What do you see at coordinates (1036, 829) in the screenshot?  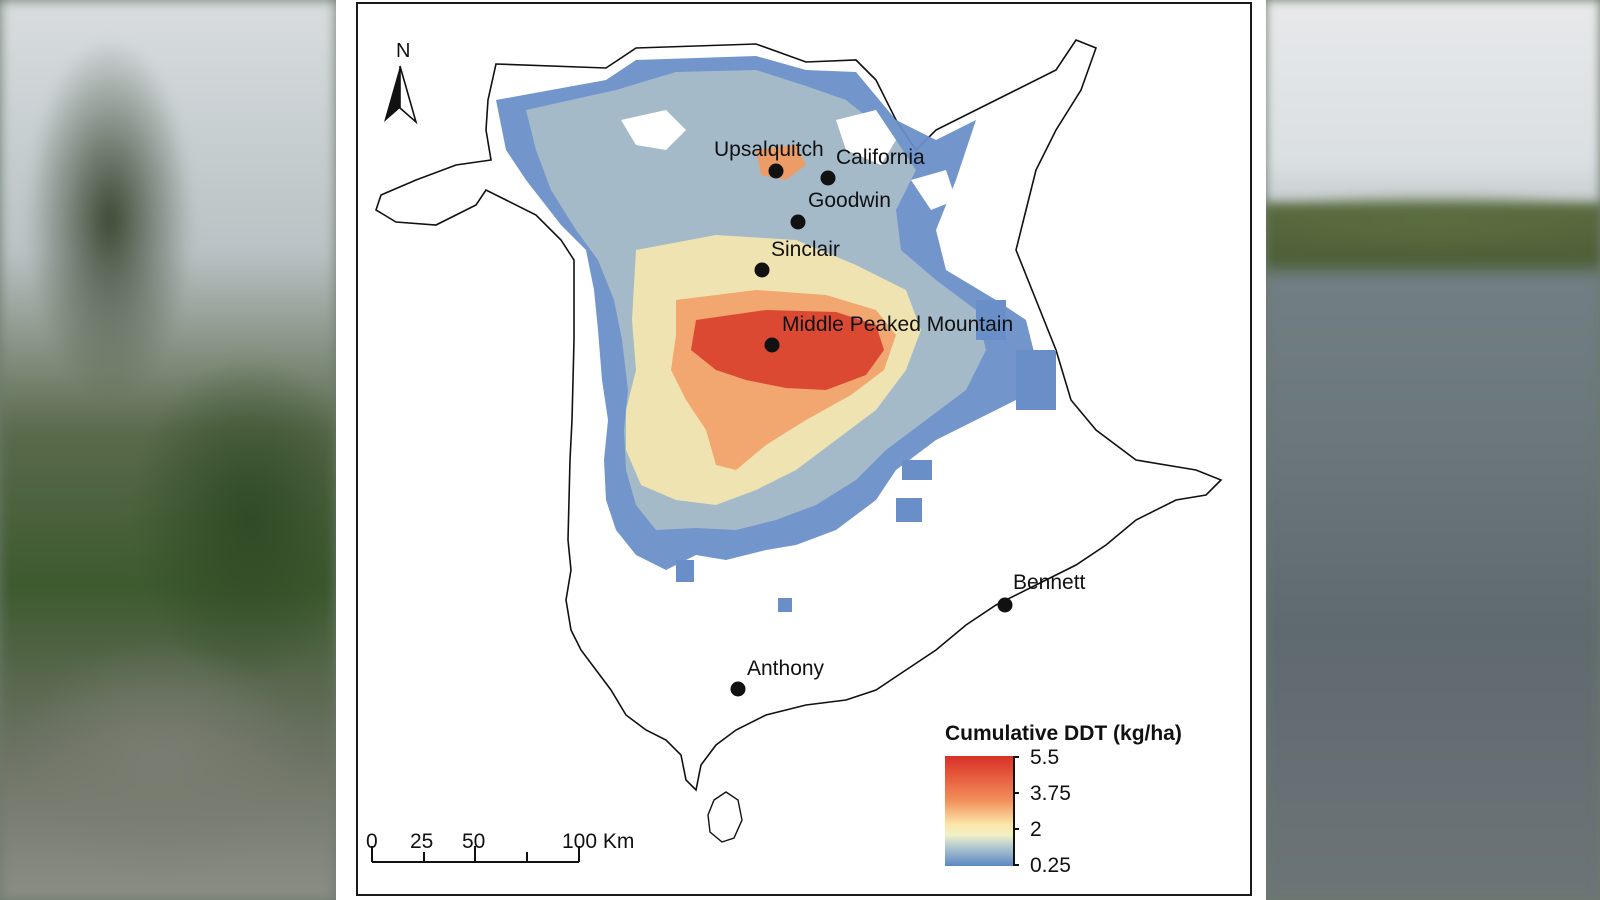 I see `legend-value-mid: 2` at bounding box center [1036, 829].